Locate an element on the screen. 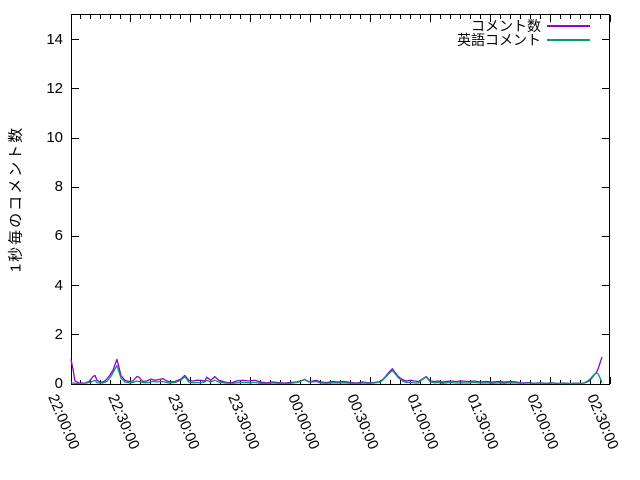 This screenshot has height=480, width=640. y-tick-label: 4 is located at coordinates (58, 285).